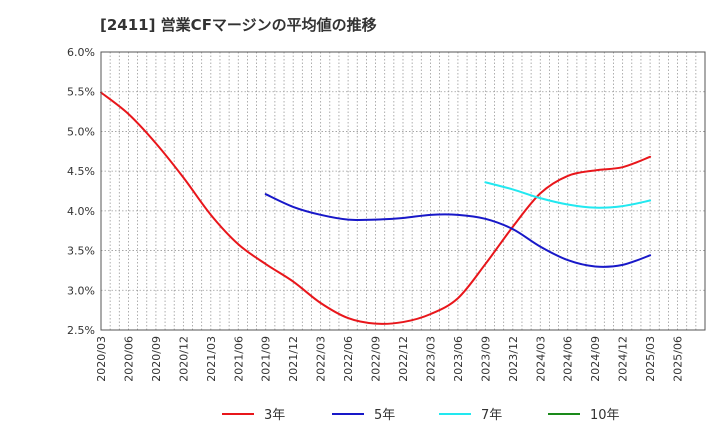 Image resolution: width=720 pixels, height=440 pixels. I want to click on x-tick-label: 2021/03, so click(211, 359).